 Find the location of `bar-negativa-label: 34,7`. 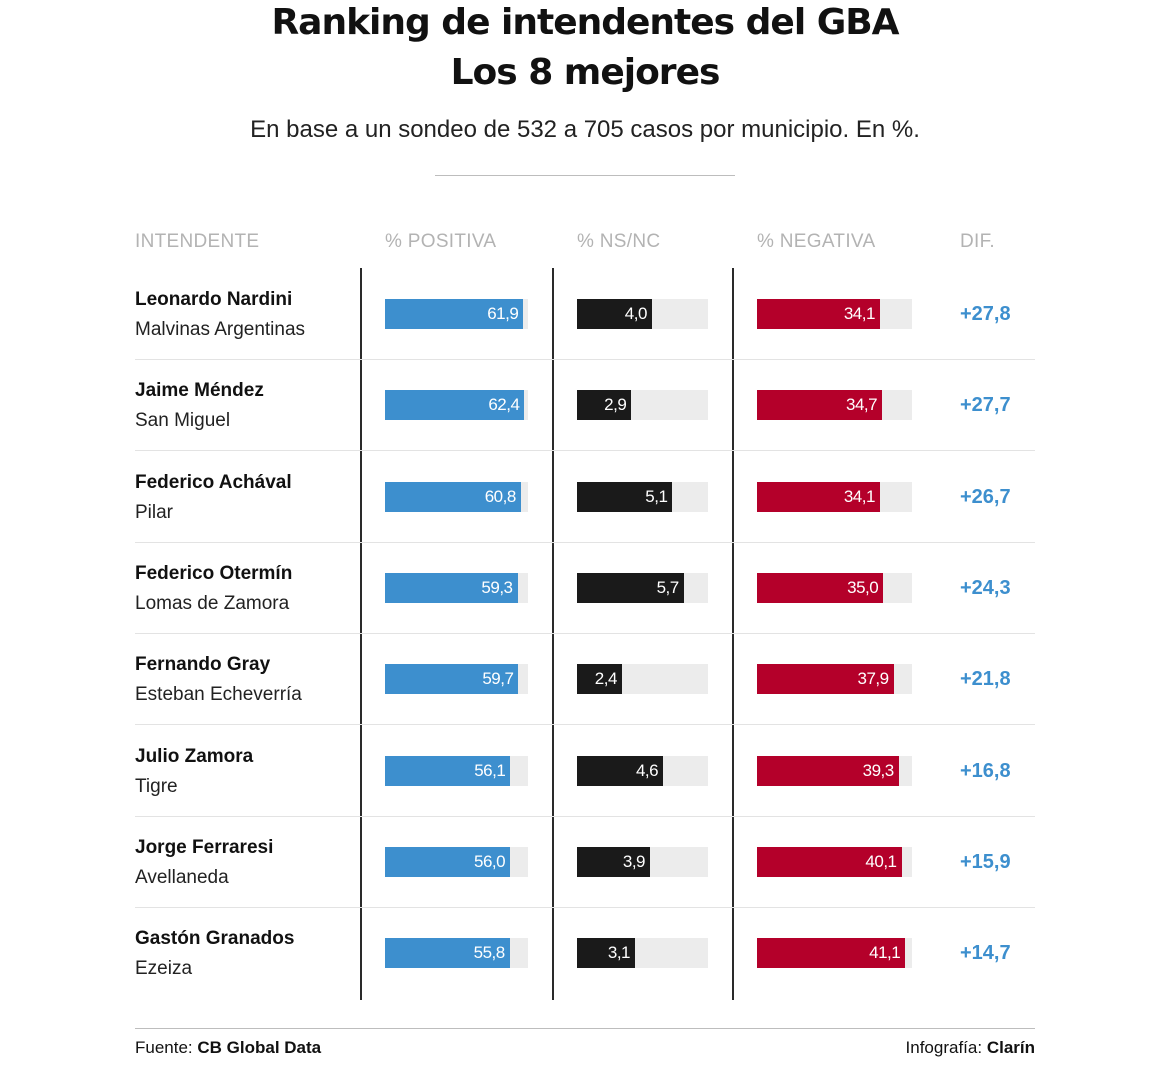

bar-negativa-label: 34,7 is located at coordinates (862, 405).